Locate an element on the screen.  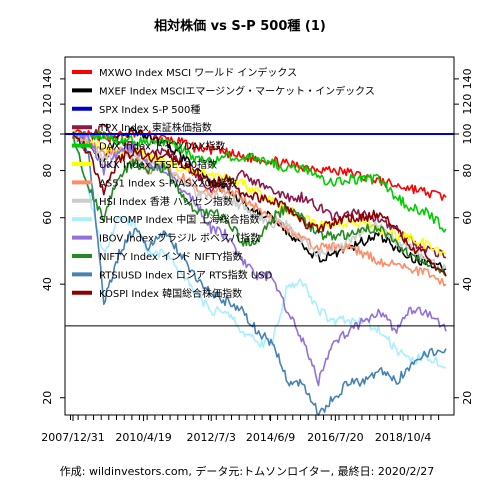
legend-label-7: AS51 Index S-P/ASX200指数 is located at coordinates (168, 182).